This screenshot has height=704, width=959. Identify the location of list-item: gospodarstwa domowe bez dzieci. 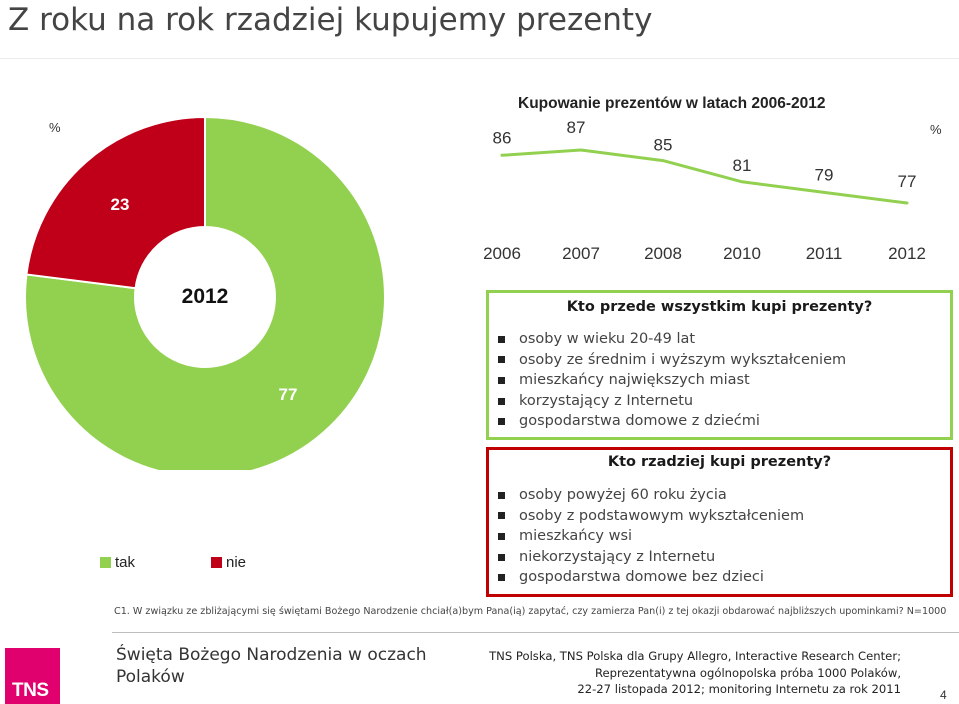
(724, 577).